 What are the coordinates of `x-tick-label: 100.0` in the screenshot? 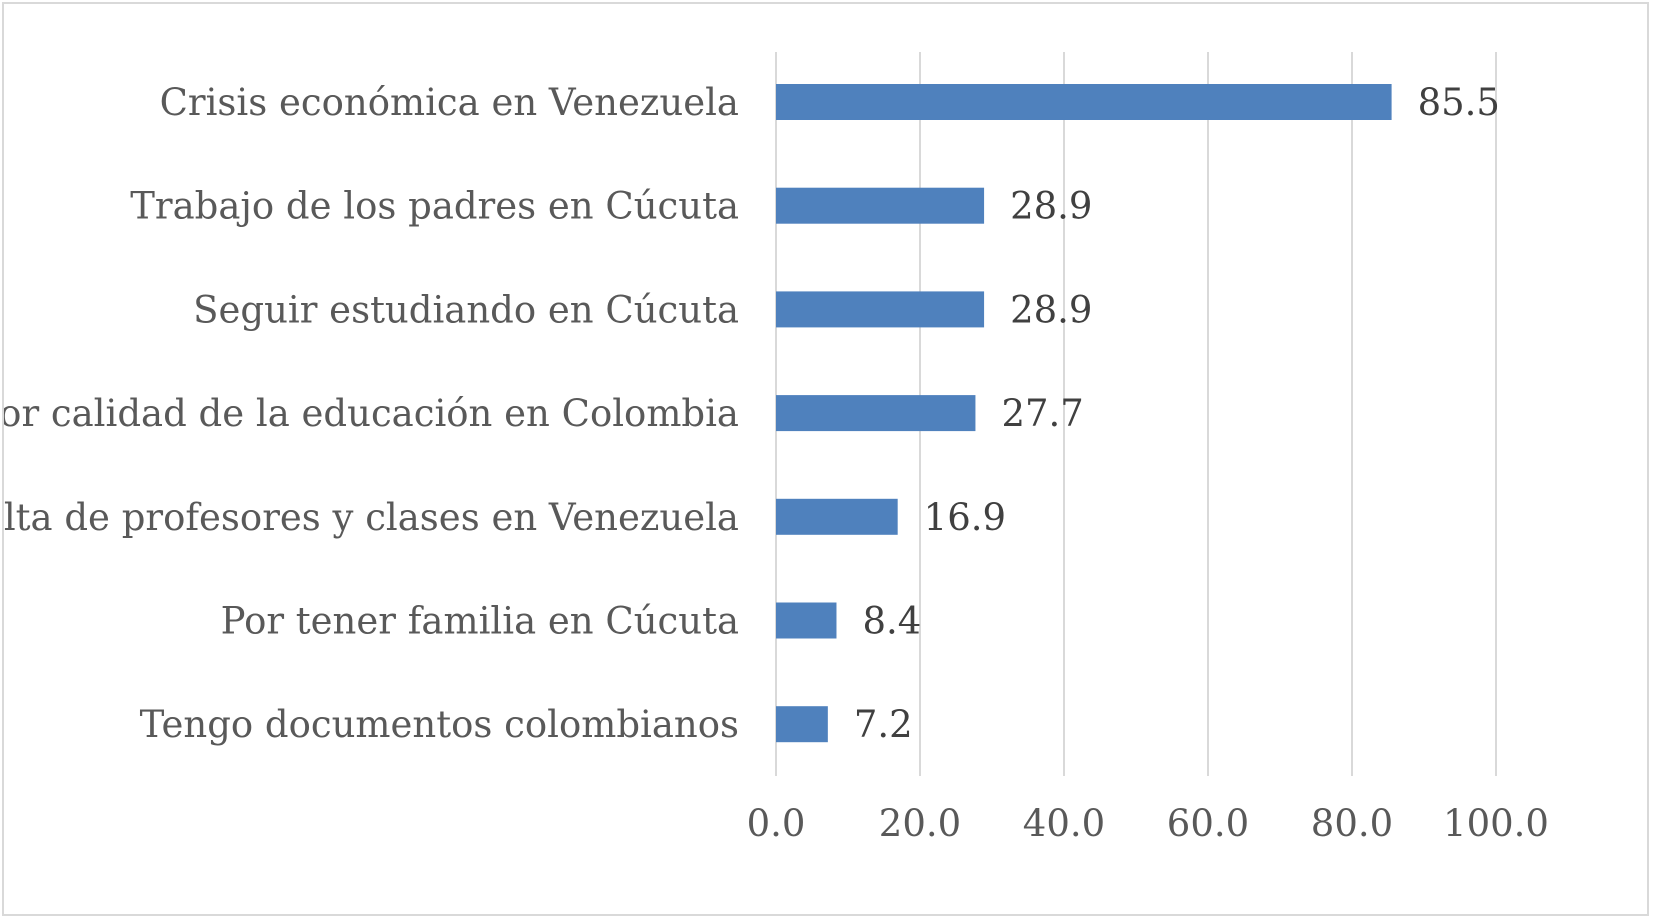 It's located at (1496, 823).